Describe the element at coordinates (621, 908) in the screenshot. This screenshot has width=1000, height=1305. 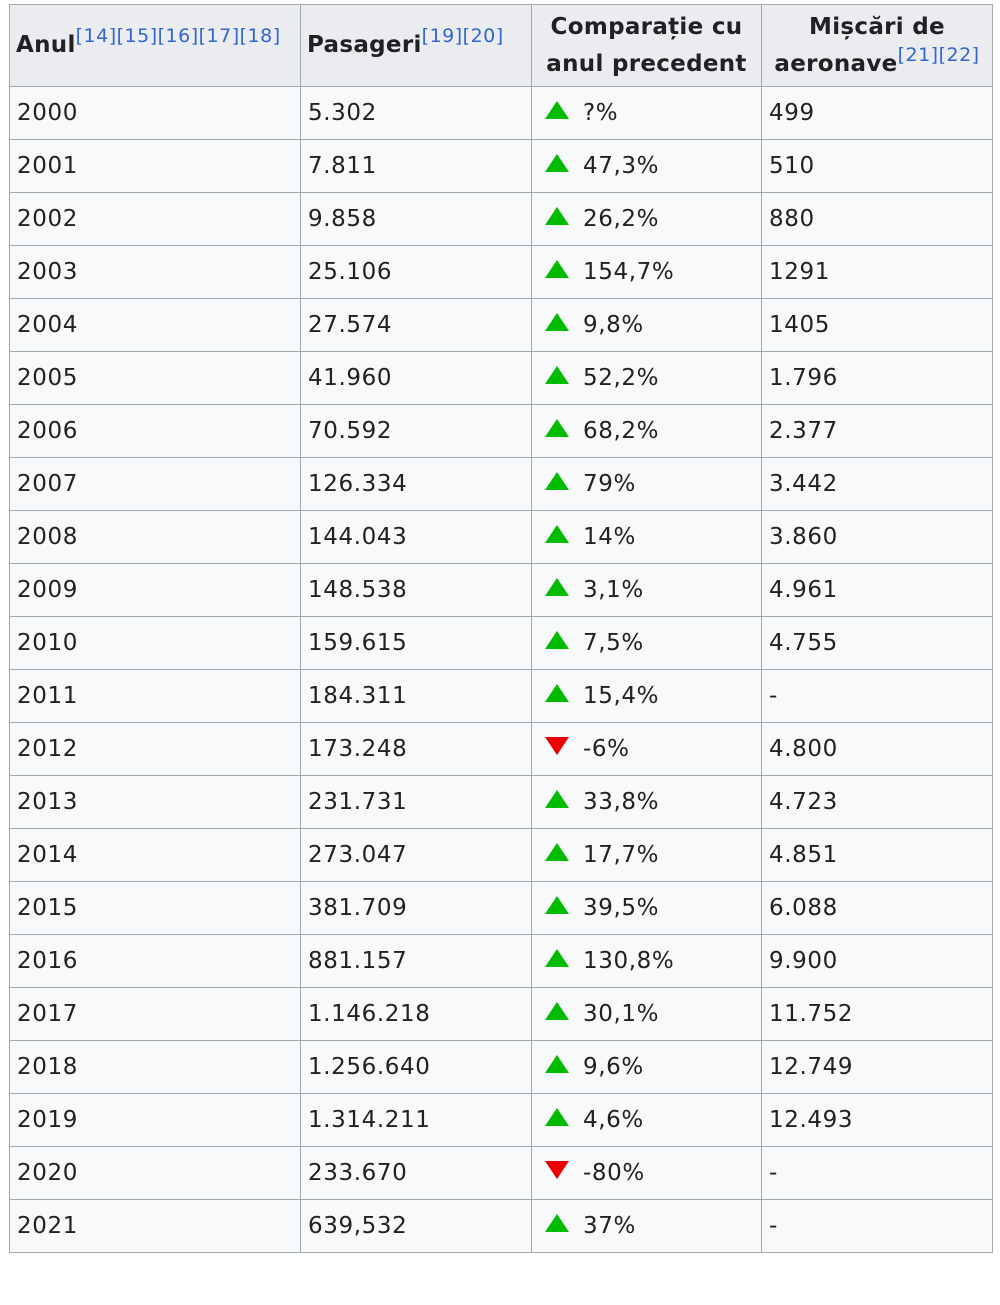
I see `change-value: 39,5%` at that location.